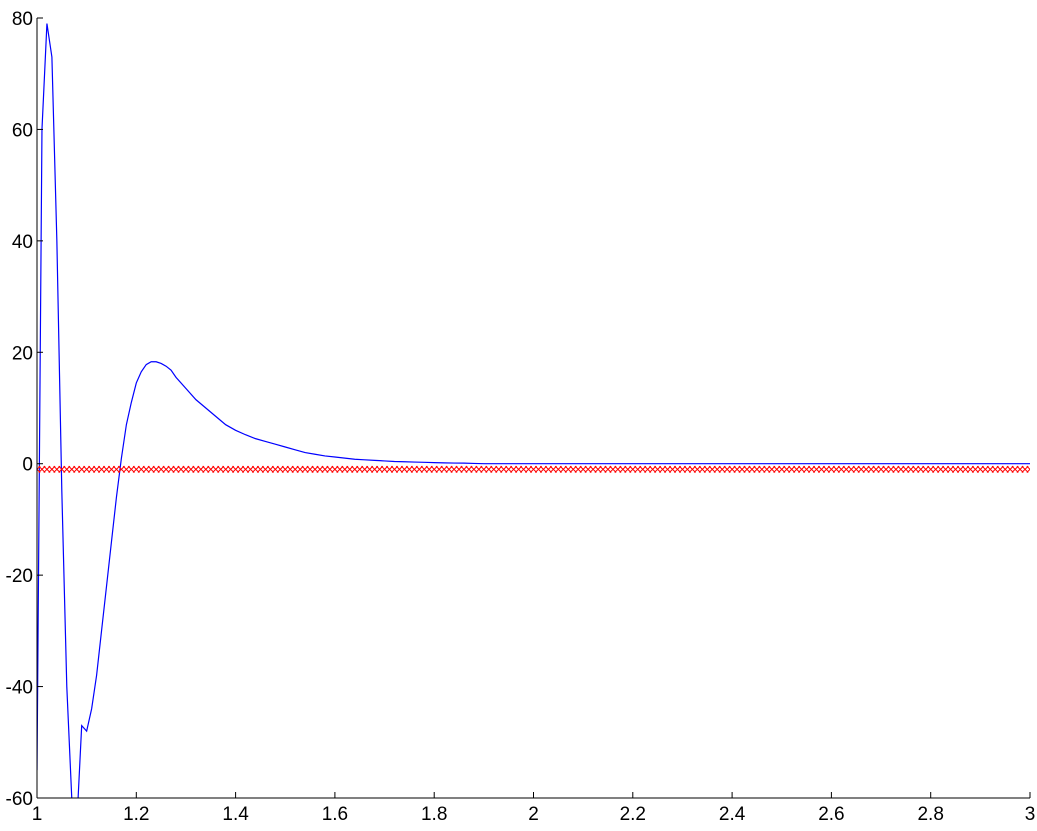 This screenshot has width=1037, height=831. I want to click on marker-point, so click(1028, 469).